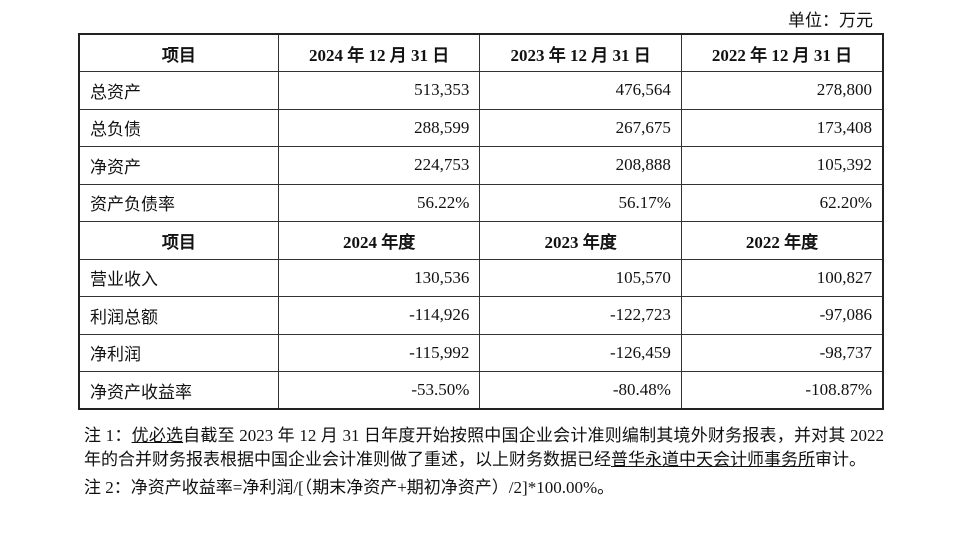 The width and height of the screenshot is (960, 533). Describe the element at coordinates (379, 240) in the screenshot. I see `header-cell: 2024 年度` at that location.